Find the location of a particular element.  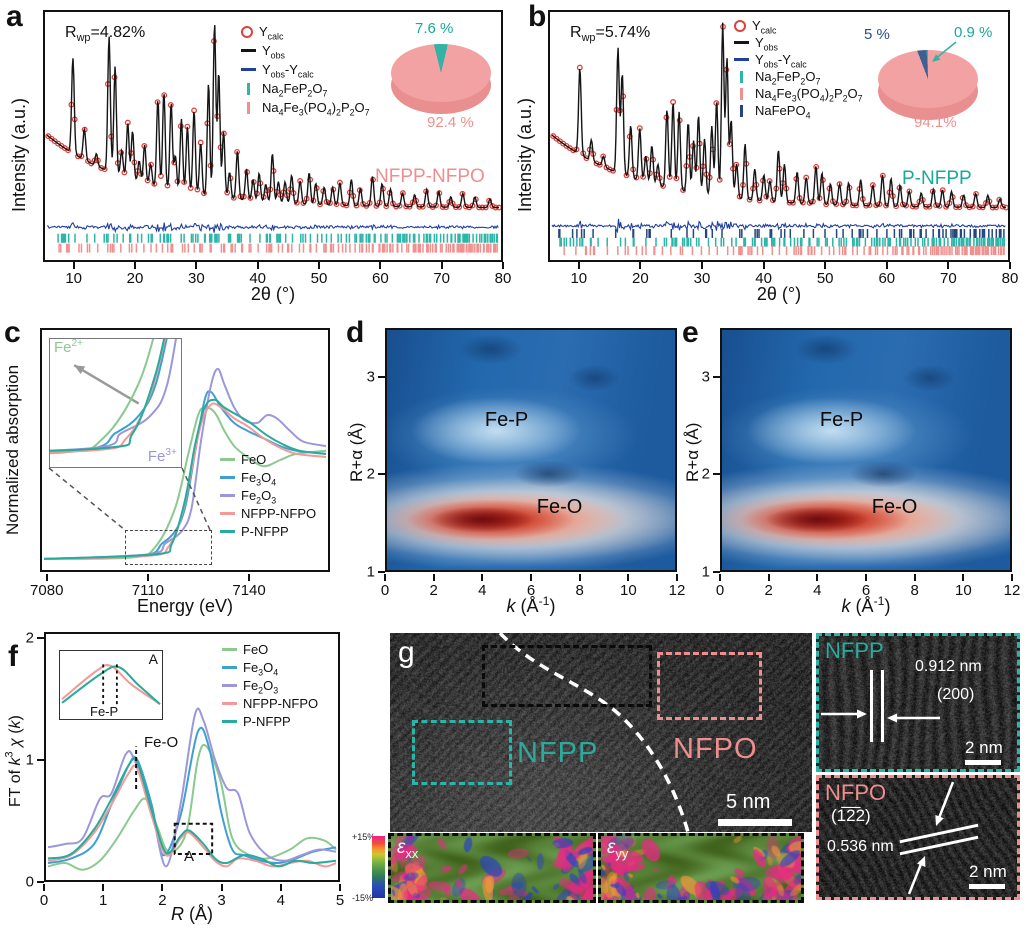

strain-colorbar is located at coordinates (378, 867).